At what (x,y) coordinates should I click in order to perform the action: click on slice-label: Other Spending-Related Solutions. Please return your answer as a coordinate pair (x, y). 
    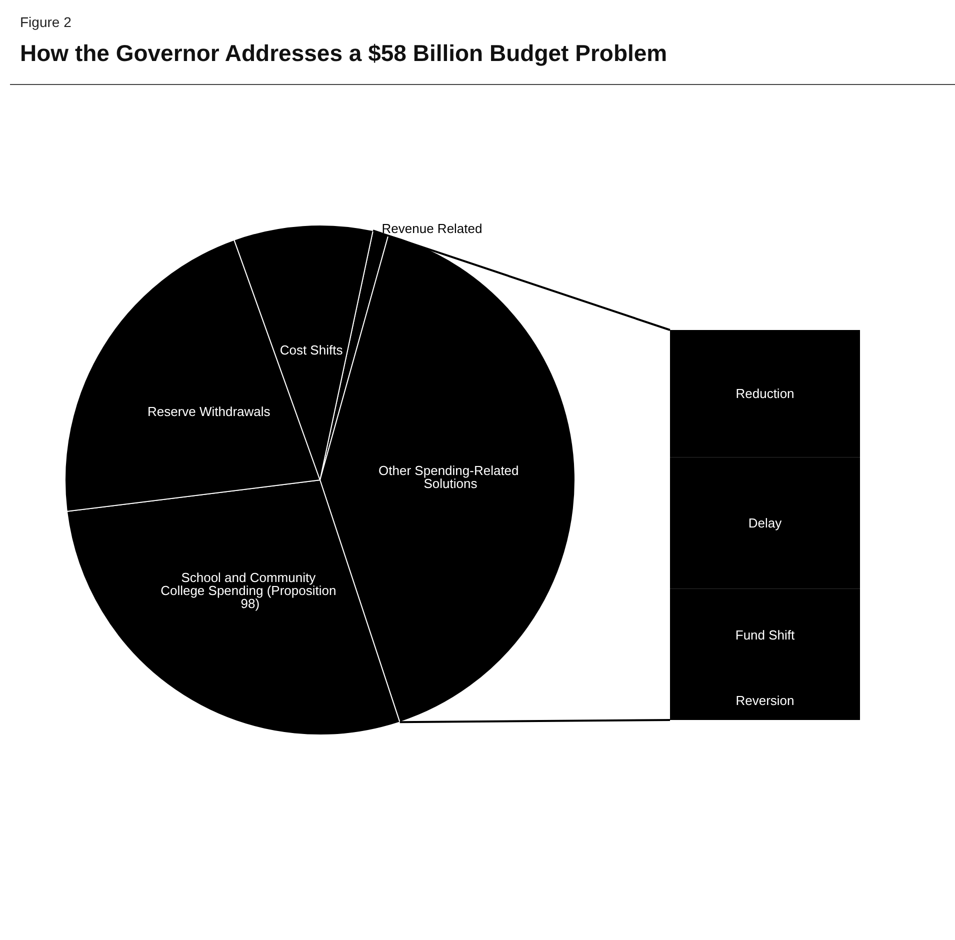
    Looking at the image, I should click on (450, 476).